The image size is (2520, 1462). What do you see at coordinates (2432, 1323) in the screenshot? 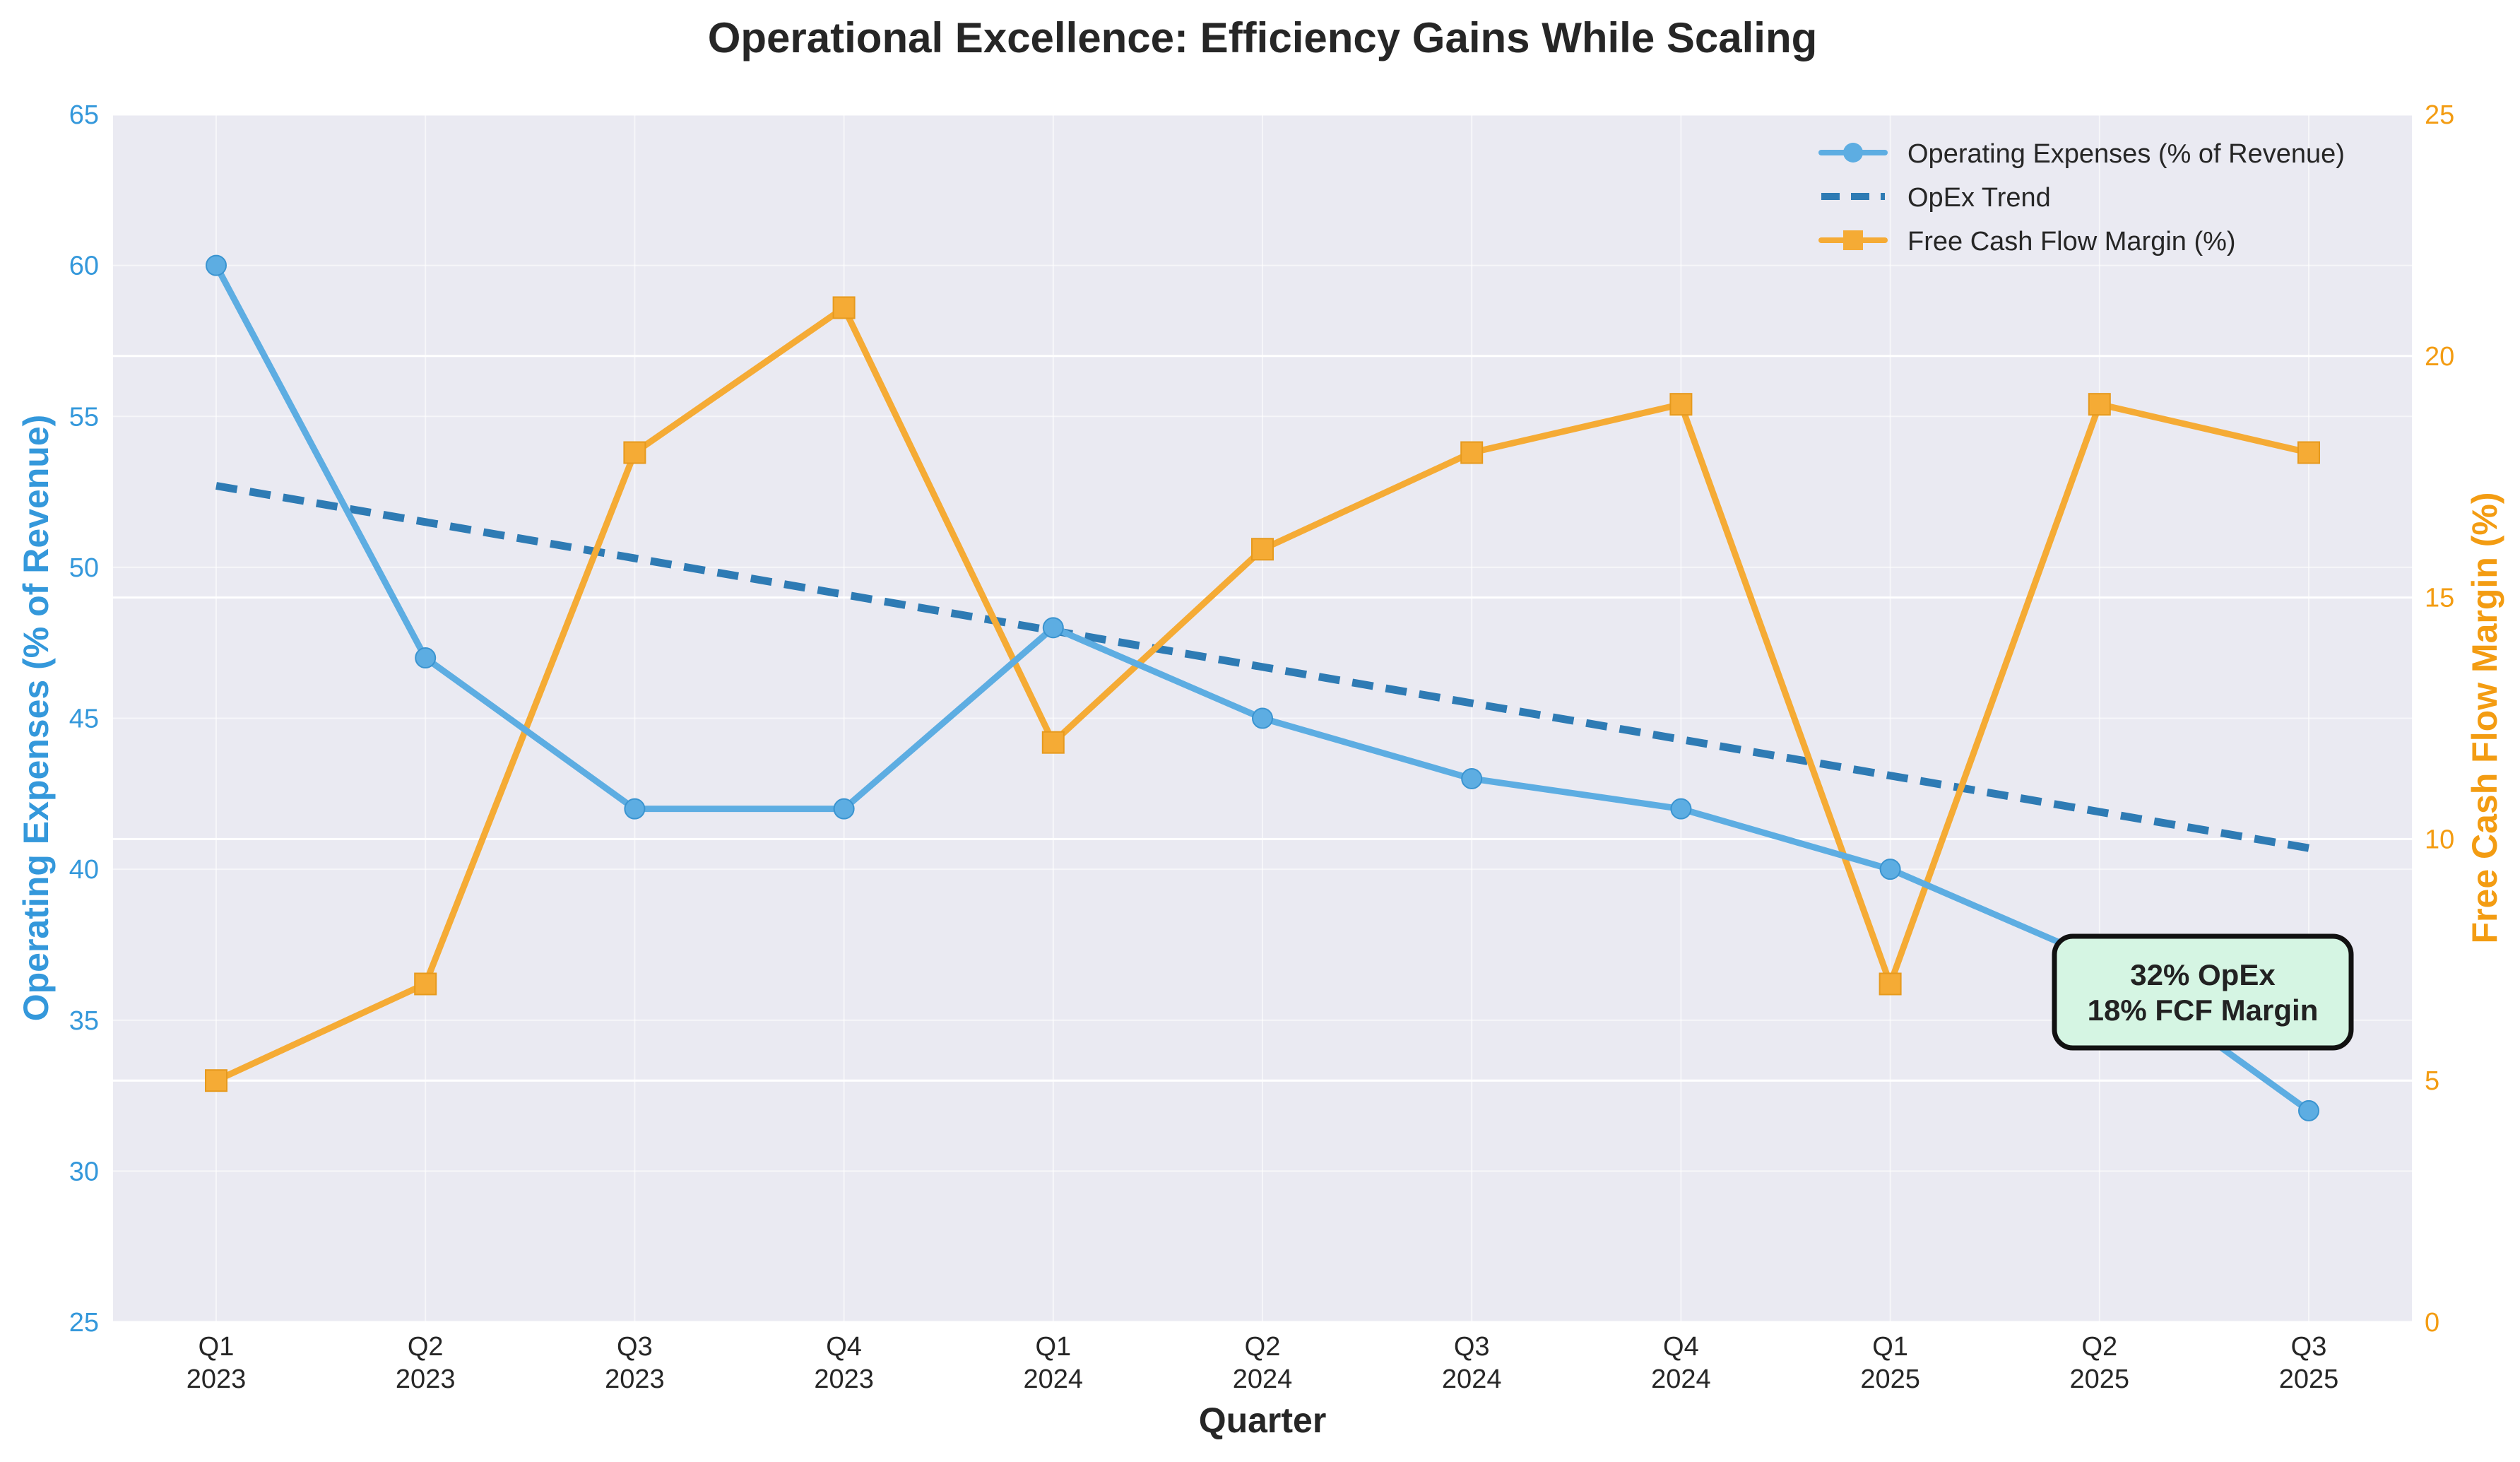
I see `right-axis-tick-label: 0` at bounding box center [2432, 1323].